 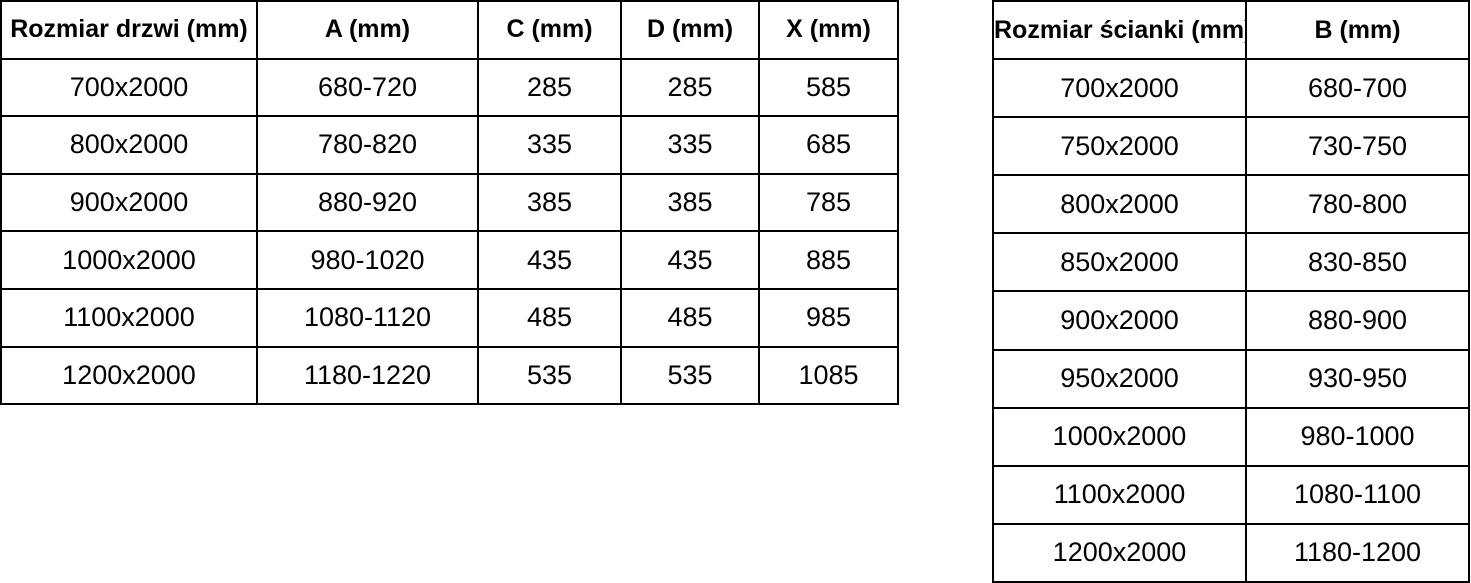 What do you see at coordinates (1357, 494) in the screenshot?
I see `table-cell: 1080-1100` at bounding box center [1357, 494].